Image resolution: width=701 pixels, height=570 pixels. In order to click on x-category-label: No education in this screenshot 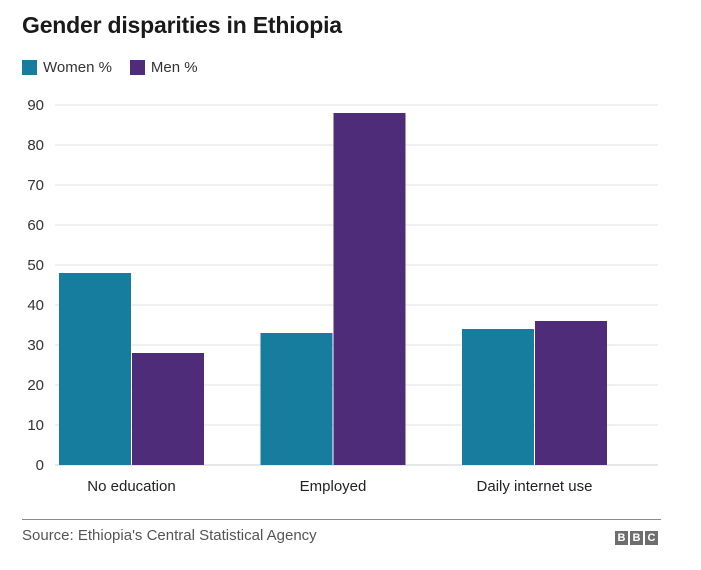, I will do `click(131, 486)`.